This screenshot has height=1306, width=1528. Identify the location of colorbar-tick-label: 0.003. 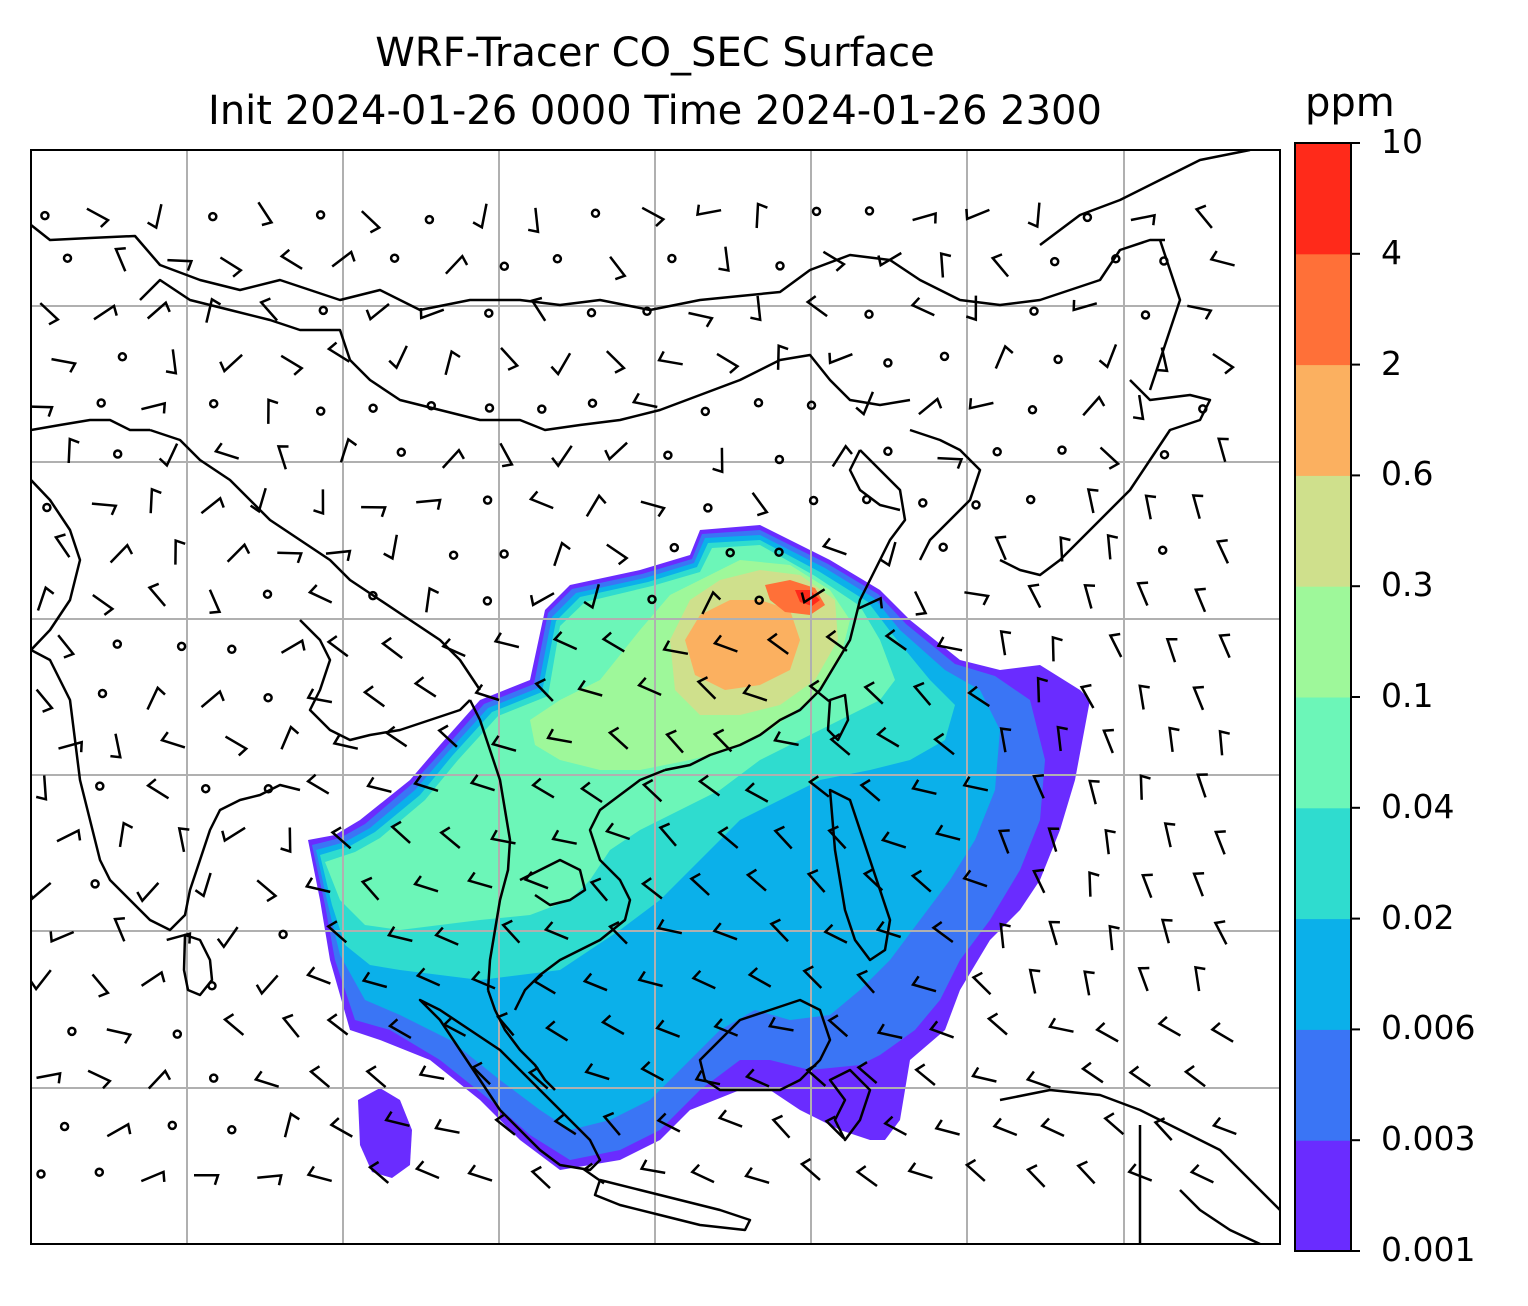
(1428, 1139).